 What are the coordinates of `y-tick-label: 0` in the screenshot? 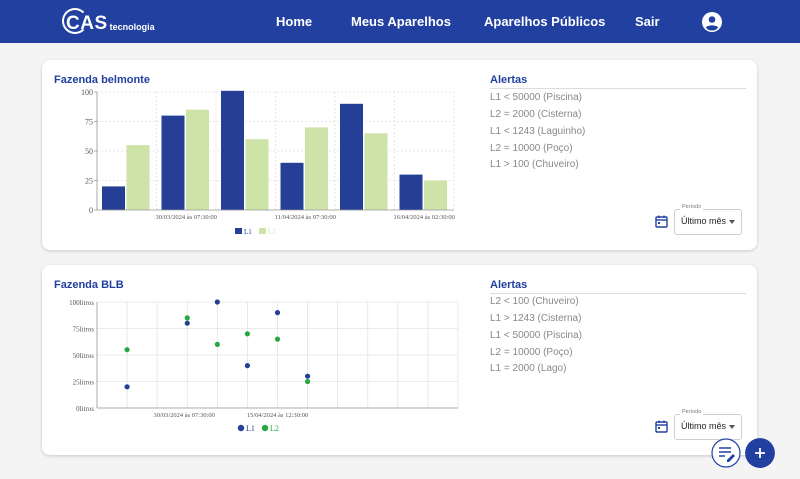 It's located at (91, 210).